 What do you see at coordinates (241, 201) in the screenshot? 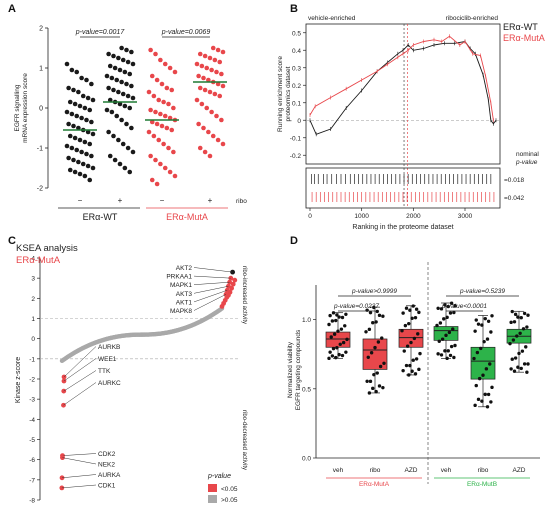
I see `ribo-label: ribo` at bounding box center [241, 201].